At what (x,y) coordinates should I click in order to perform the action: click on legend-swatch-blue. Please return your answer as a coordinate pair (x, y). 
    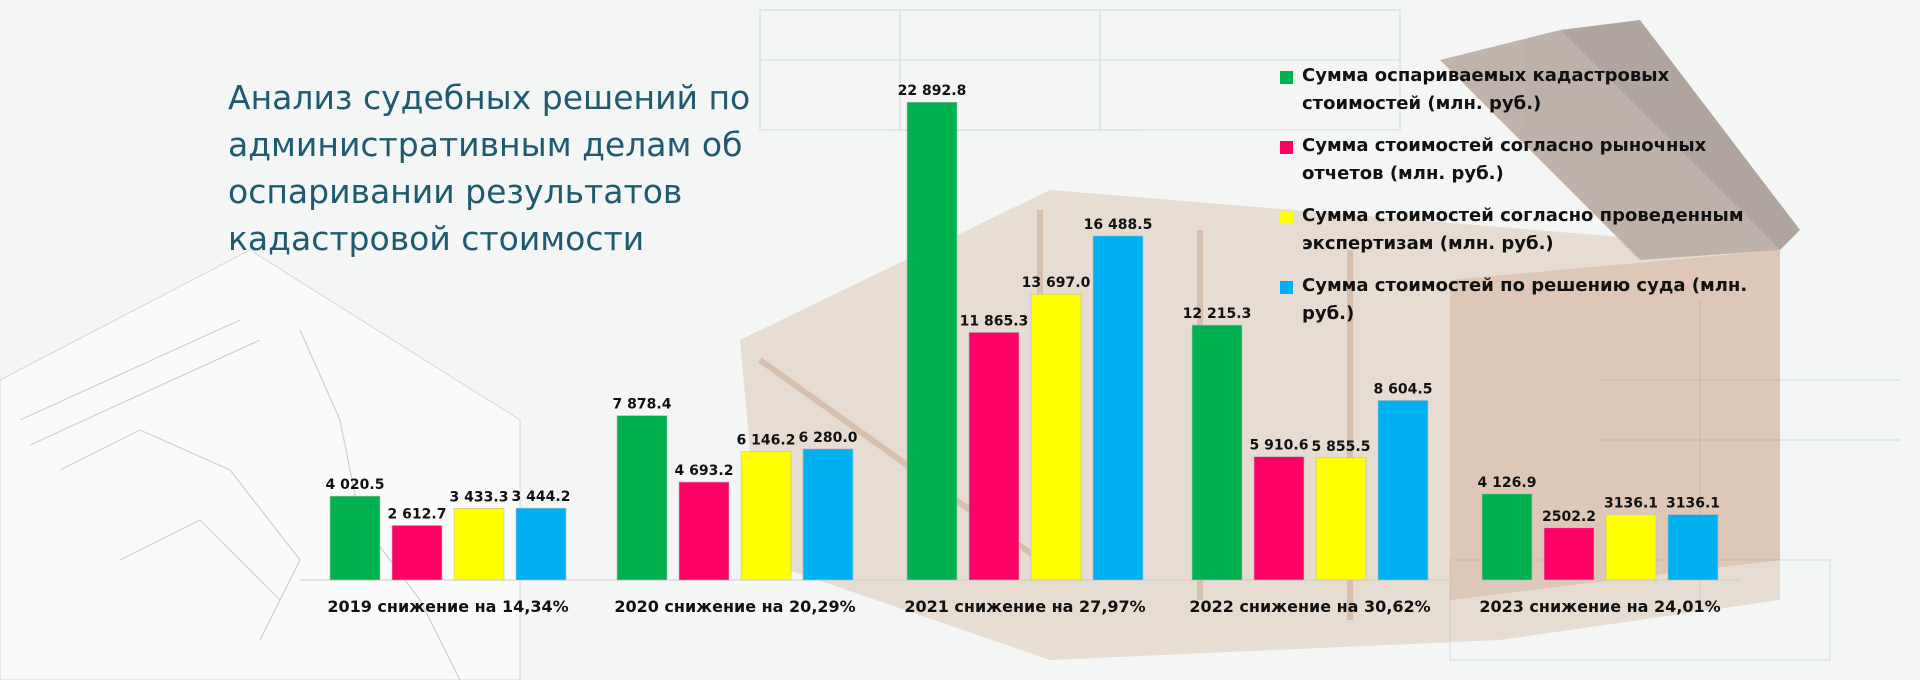
    Looking at the image, I should click on (1286, 287).